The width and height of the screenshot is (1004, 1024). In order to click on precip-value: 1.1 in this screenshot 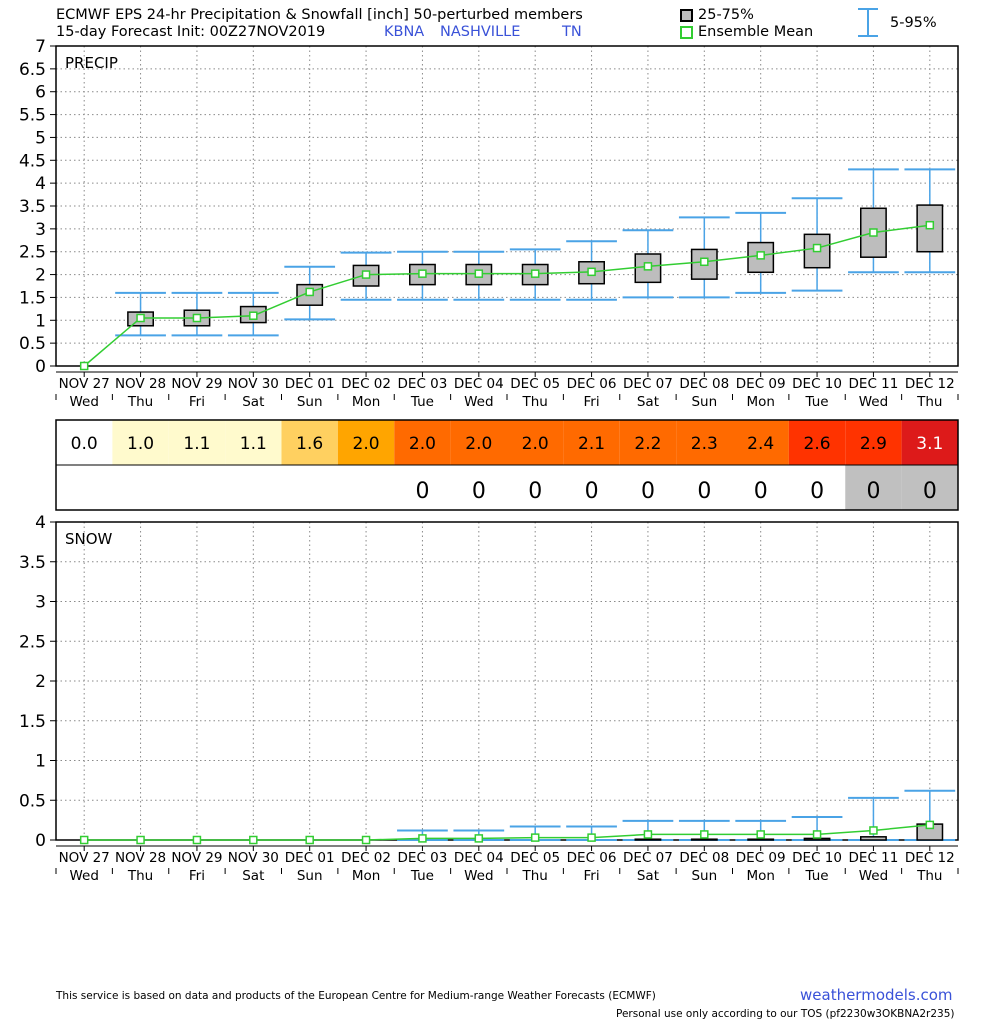, I will do `click(253, 444)`.